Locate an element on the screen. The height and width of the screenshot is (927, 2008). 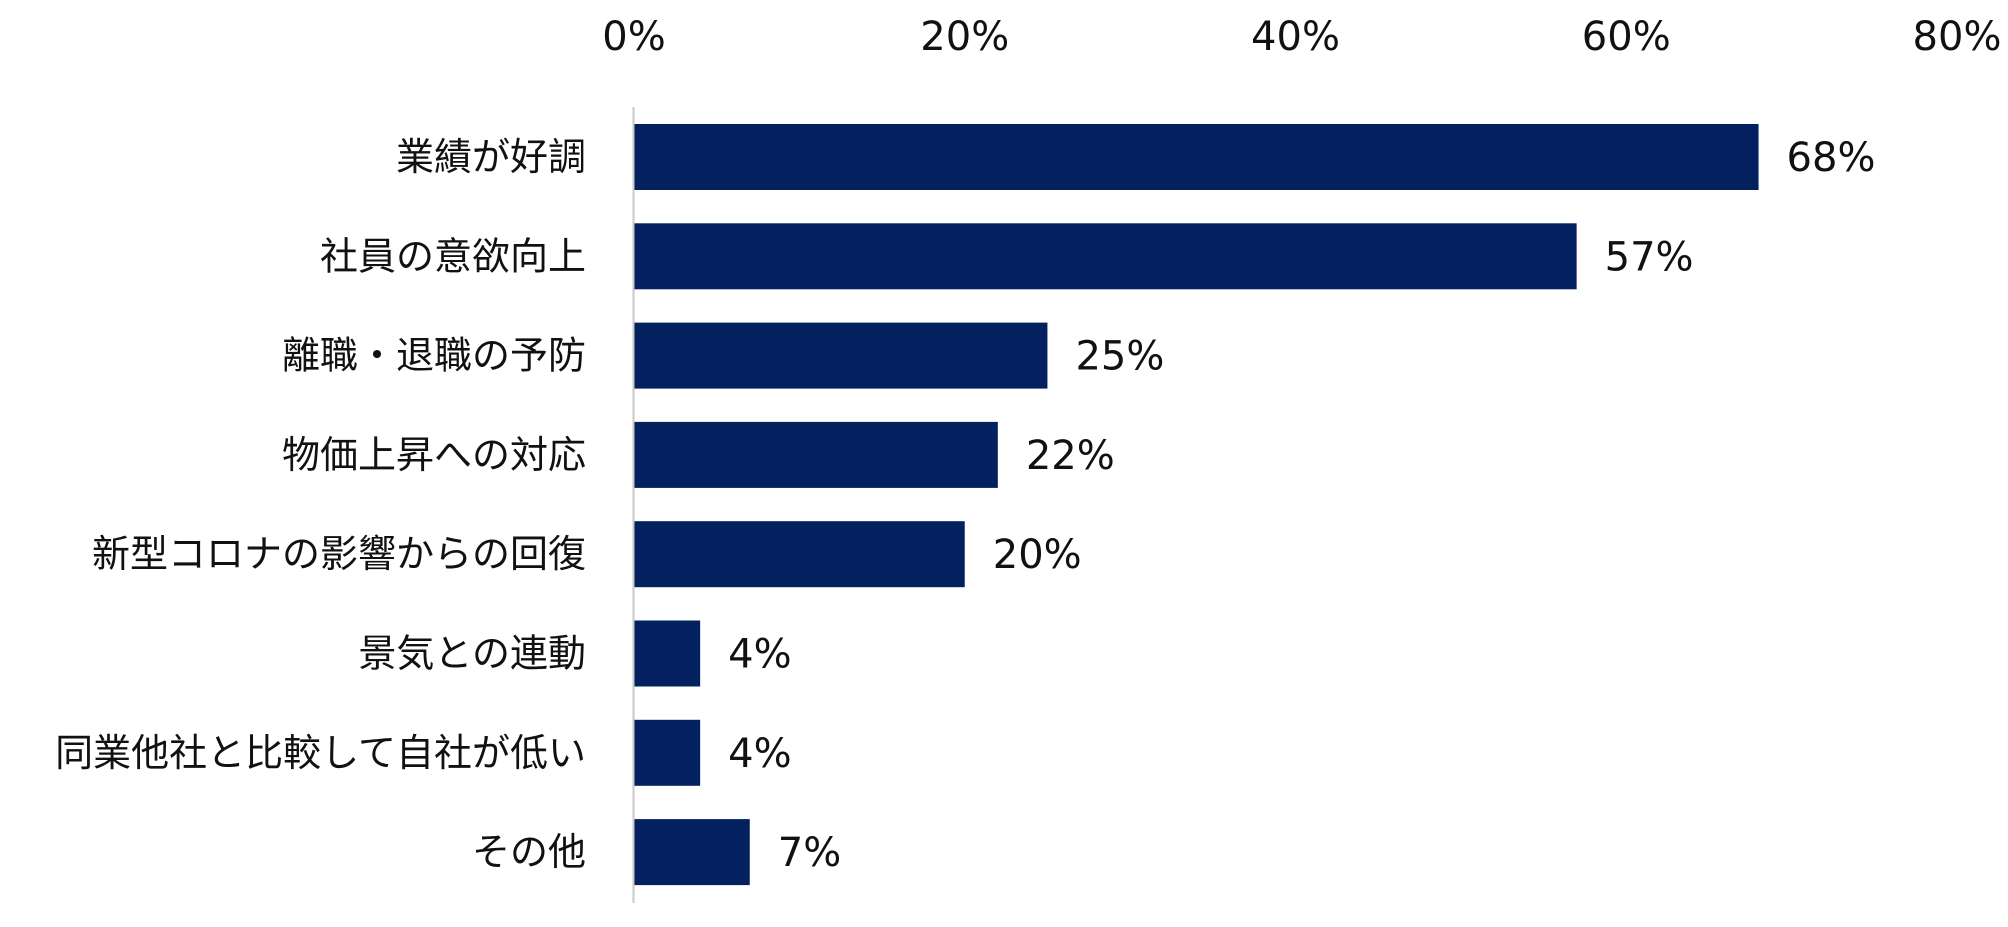
category-label: 業績が好調 is located at coordinates (491, 157).